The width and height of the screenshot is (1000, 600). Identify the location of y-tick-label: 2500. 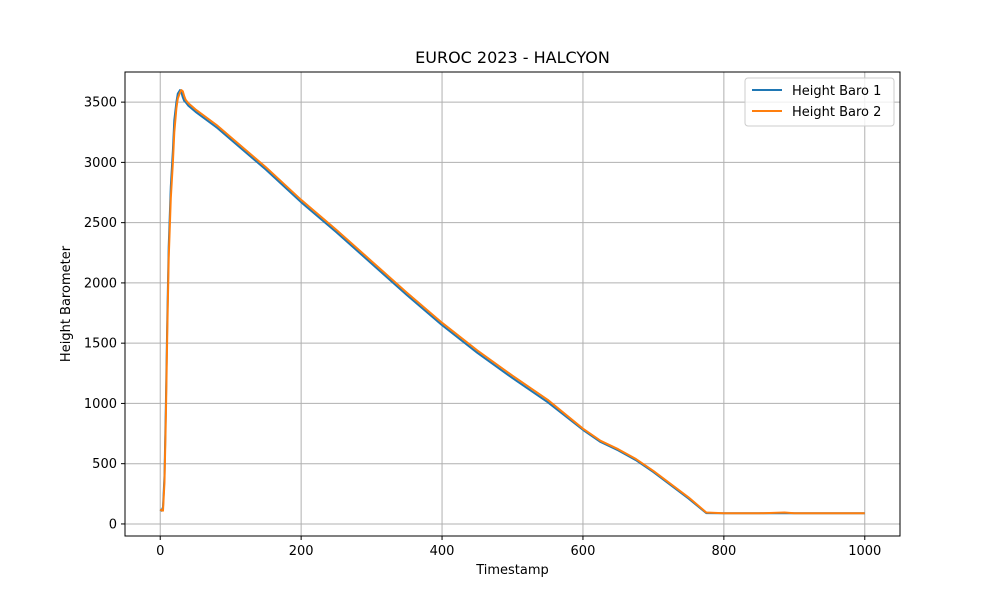
(100, 223).